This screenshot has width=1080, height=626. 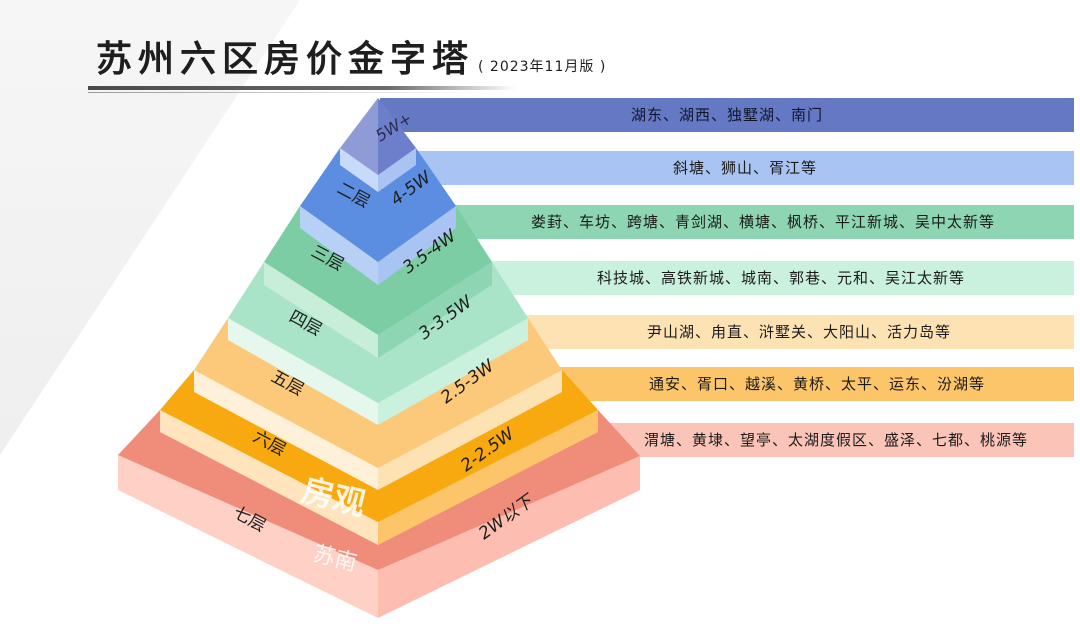 What do you see at coordinates (542, 67) in the screenshot?
I see `title-subtitle: ( 2023年11月版 )` at bounding box center [542, 67].